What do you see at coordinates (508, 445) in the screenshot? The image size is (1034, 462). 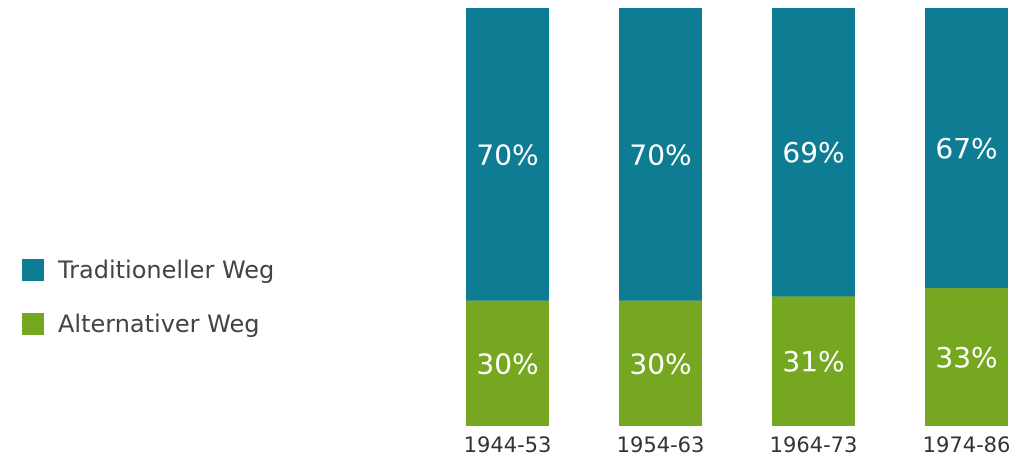 I see `x-tick-label: 1944-53` at bounding box center [508, 445].